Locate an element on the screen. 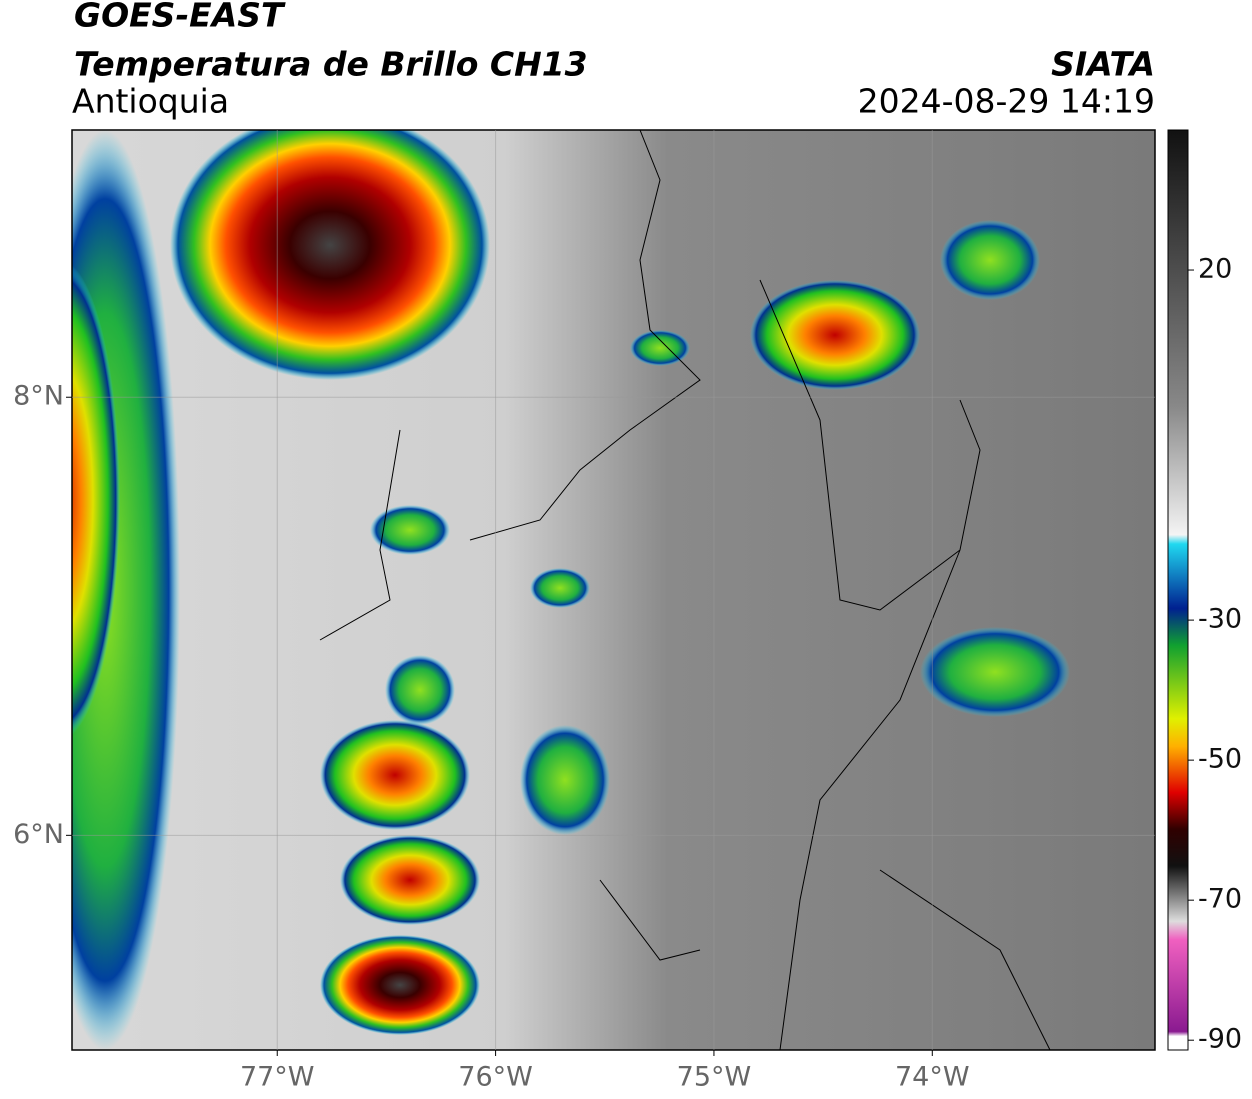 This screenshot has height=1099, width=1252. satellite-title: GOES-EAST is located at coordinates (180, 17).